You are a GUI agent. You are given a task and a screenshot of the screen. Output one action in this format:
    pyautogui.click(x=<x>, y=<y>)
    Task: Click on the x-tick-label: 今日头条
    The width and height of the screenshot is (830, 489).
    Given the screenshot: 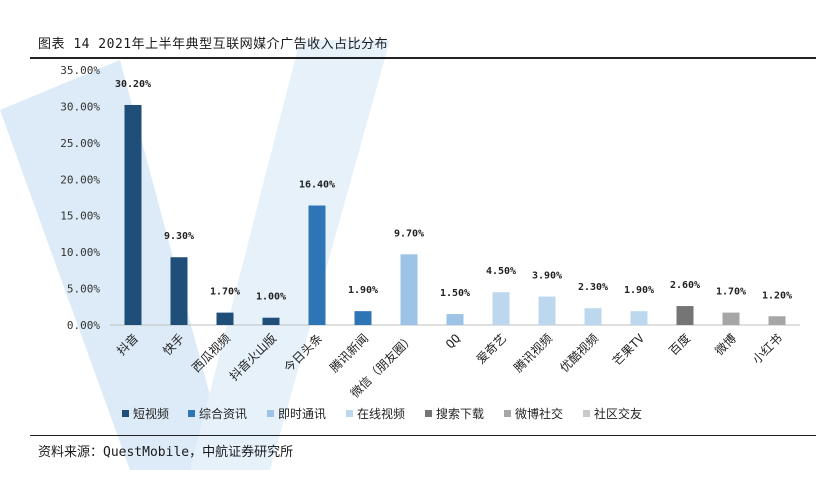 What is the action you would take?
    pyautogui.click(x=303, y=353)
    